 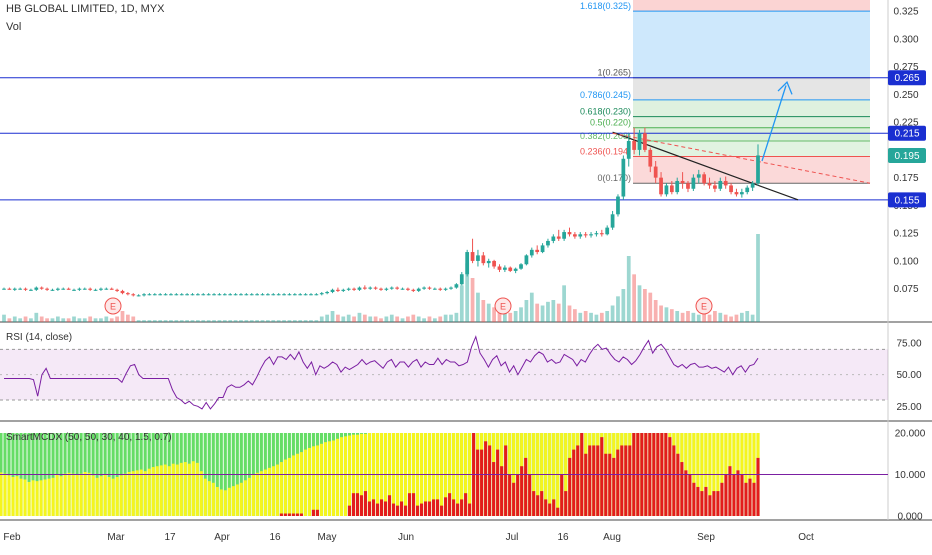 I want to click on mcdx-tick-label: 0.000, so click(x=909, y=517).